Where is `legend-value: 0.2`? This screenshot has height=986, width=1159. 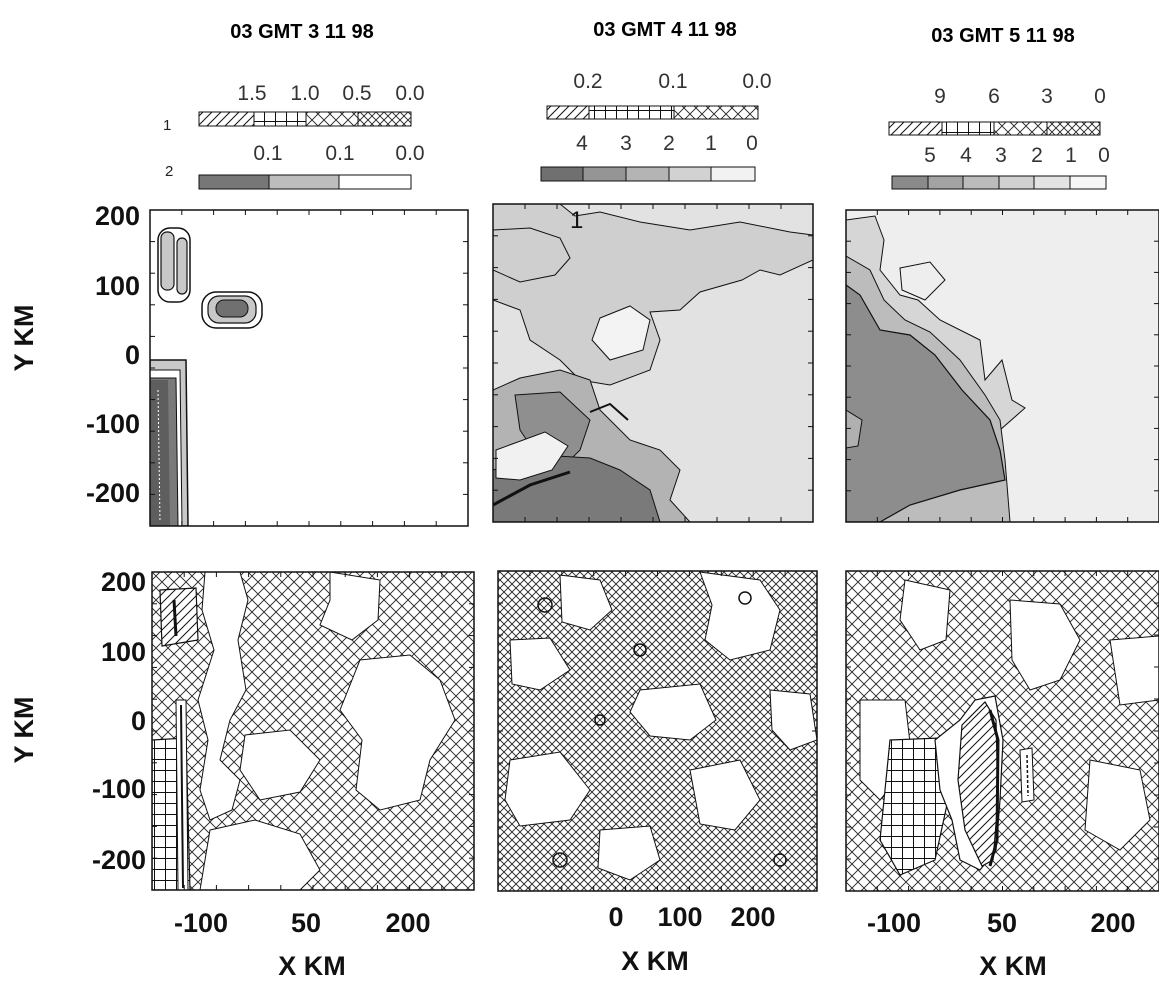
legend-value: 0.2 is located at coordinates (587, 81).